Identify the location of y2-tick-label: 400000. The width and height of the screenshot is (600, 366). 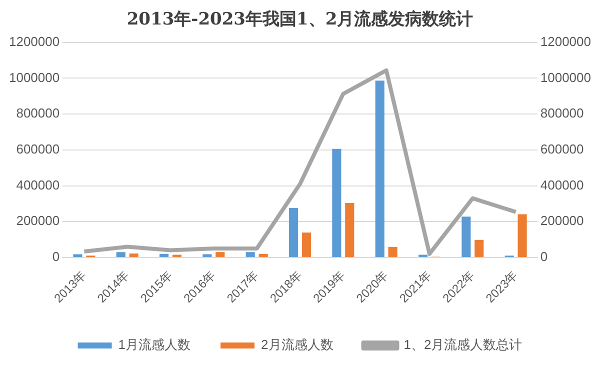
(562, 184).